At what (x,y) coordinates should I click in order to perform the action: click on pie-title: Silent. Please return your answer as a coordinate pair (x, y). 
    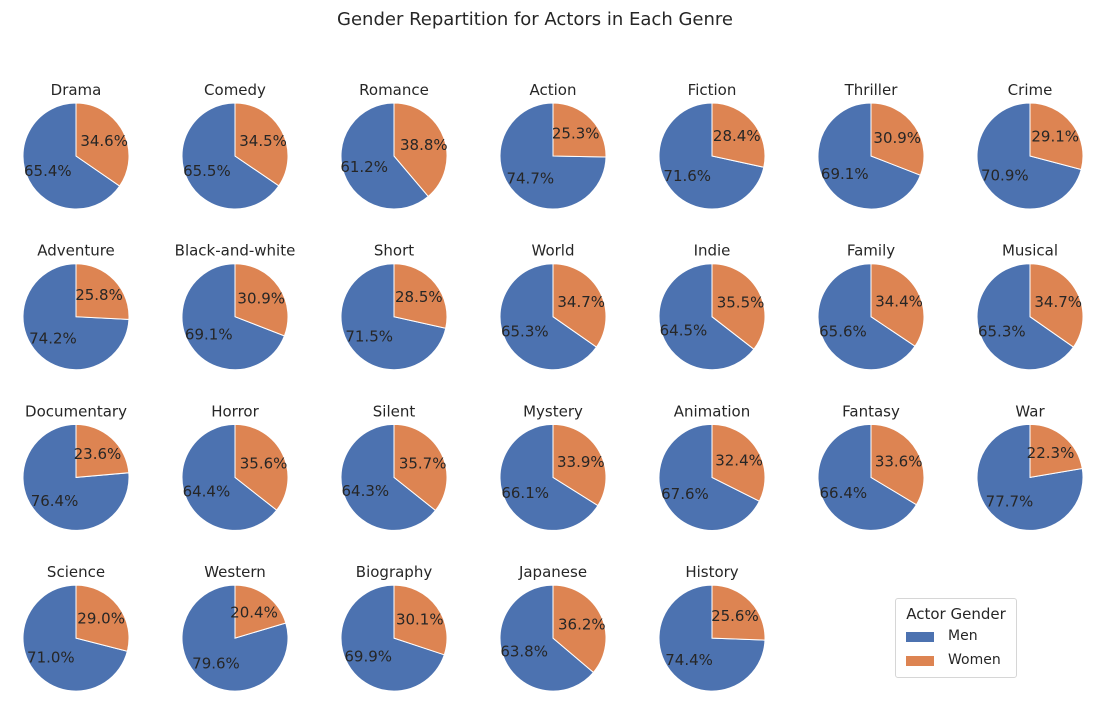
    Looking at the image, I should click on (394, 411).